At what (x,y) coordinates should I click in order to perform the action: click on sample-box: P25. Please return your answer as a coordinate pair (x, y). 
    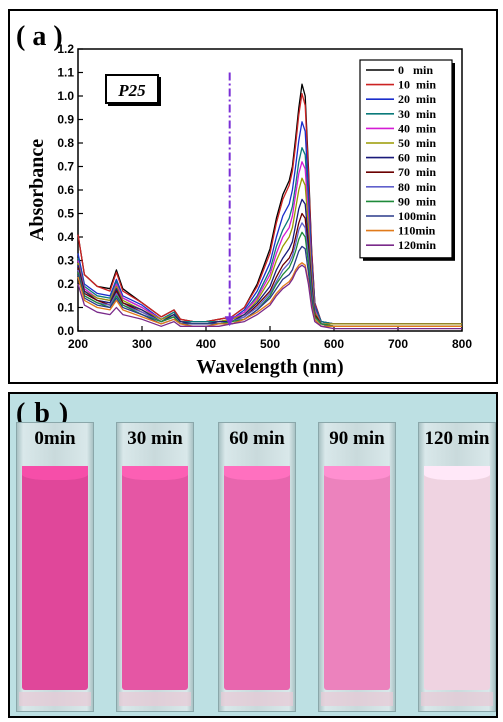
    Looking at the image, I should click on (133, 90).